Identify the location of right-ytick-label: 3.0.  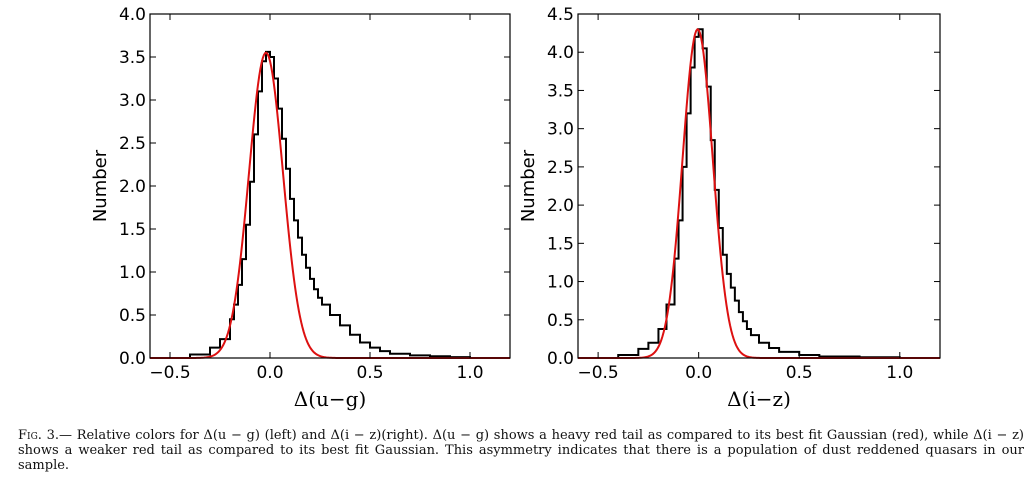
(560, 130).